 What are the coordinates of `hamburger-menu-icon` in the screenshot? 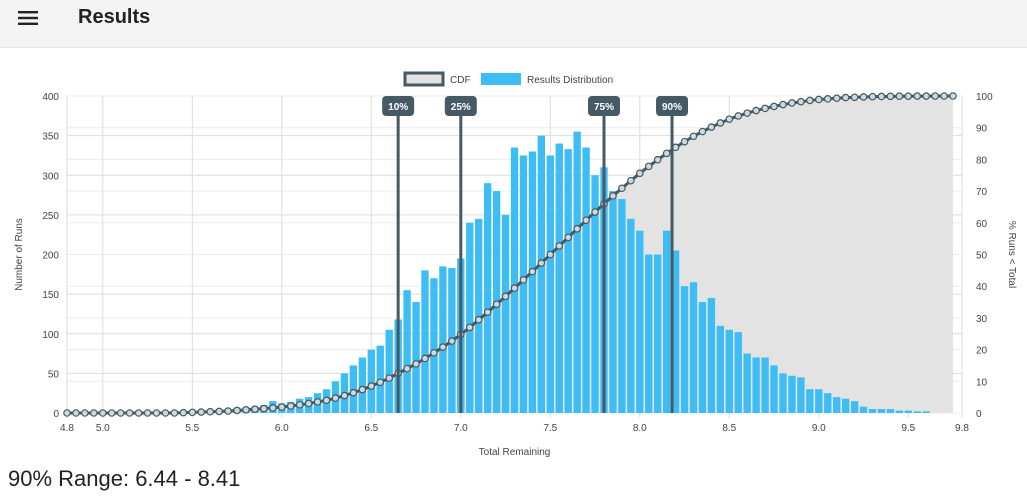 It's located at (28, 18).